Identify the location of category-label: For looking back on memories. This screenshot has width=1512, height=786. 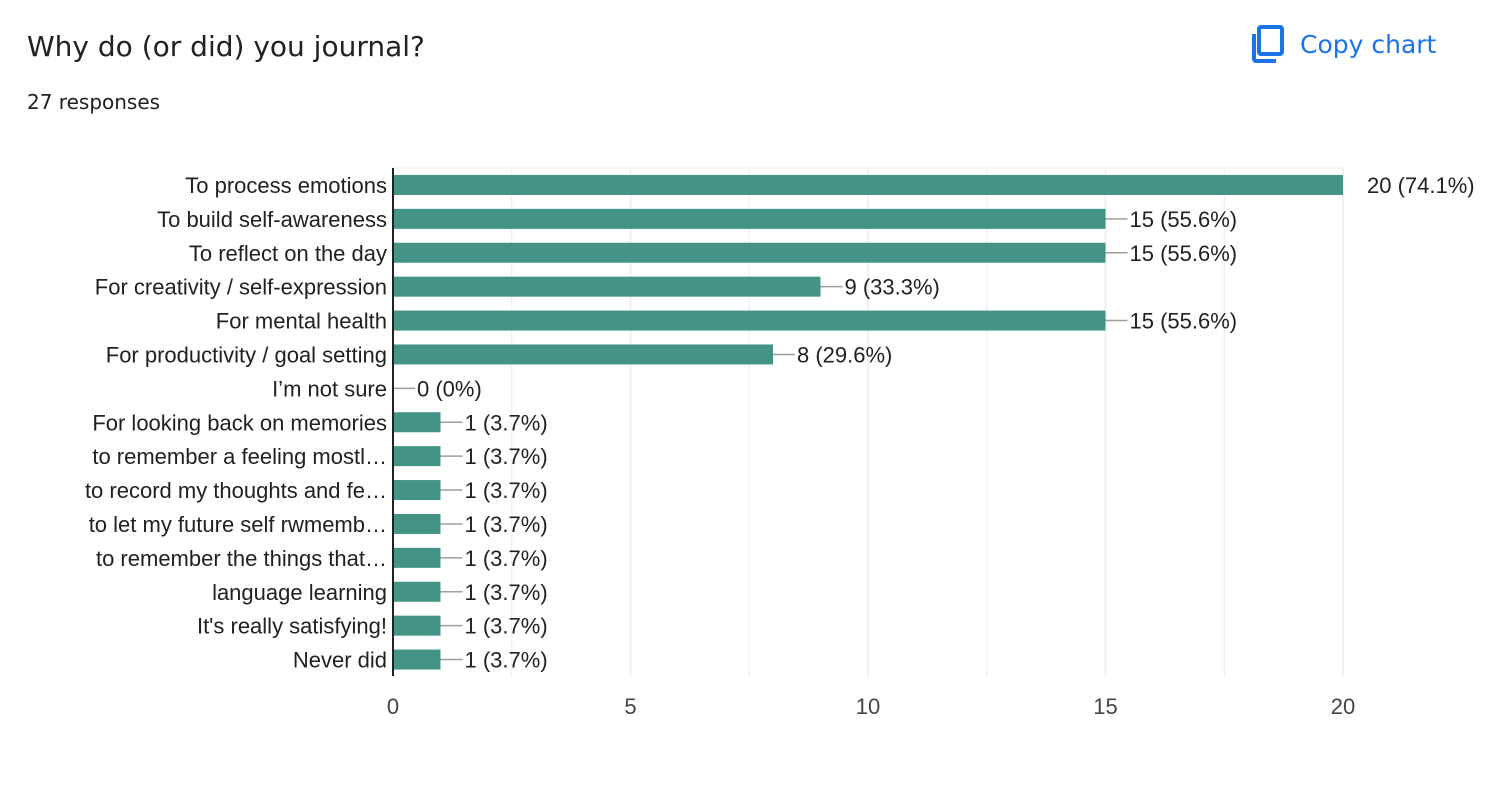
(239, 422).